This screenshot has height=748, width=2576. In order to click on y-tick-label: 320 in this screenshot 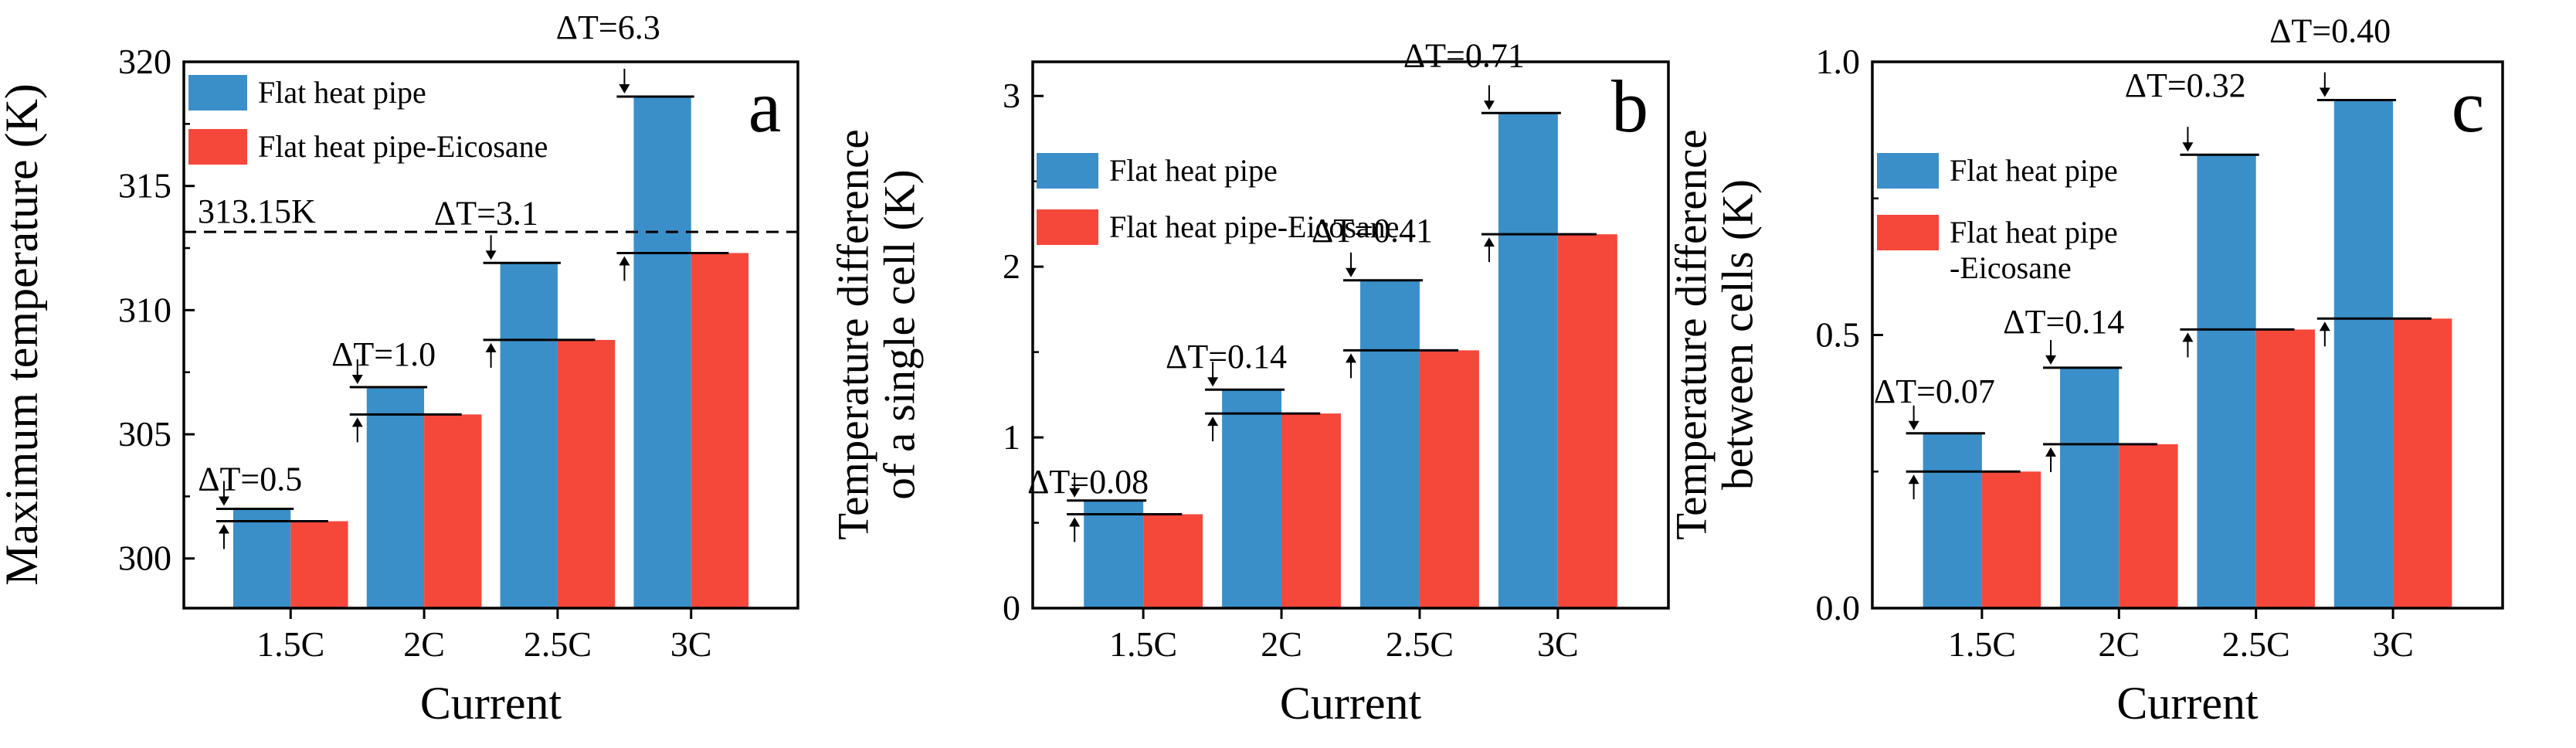, I will do `click(144, 61)`.